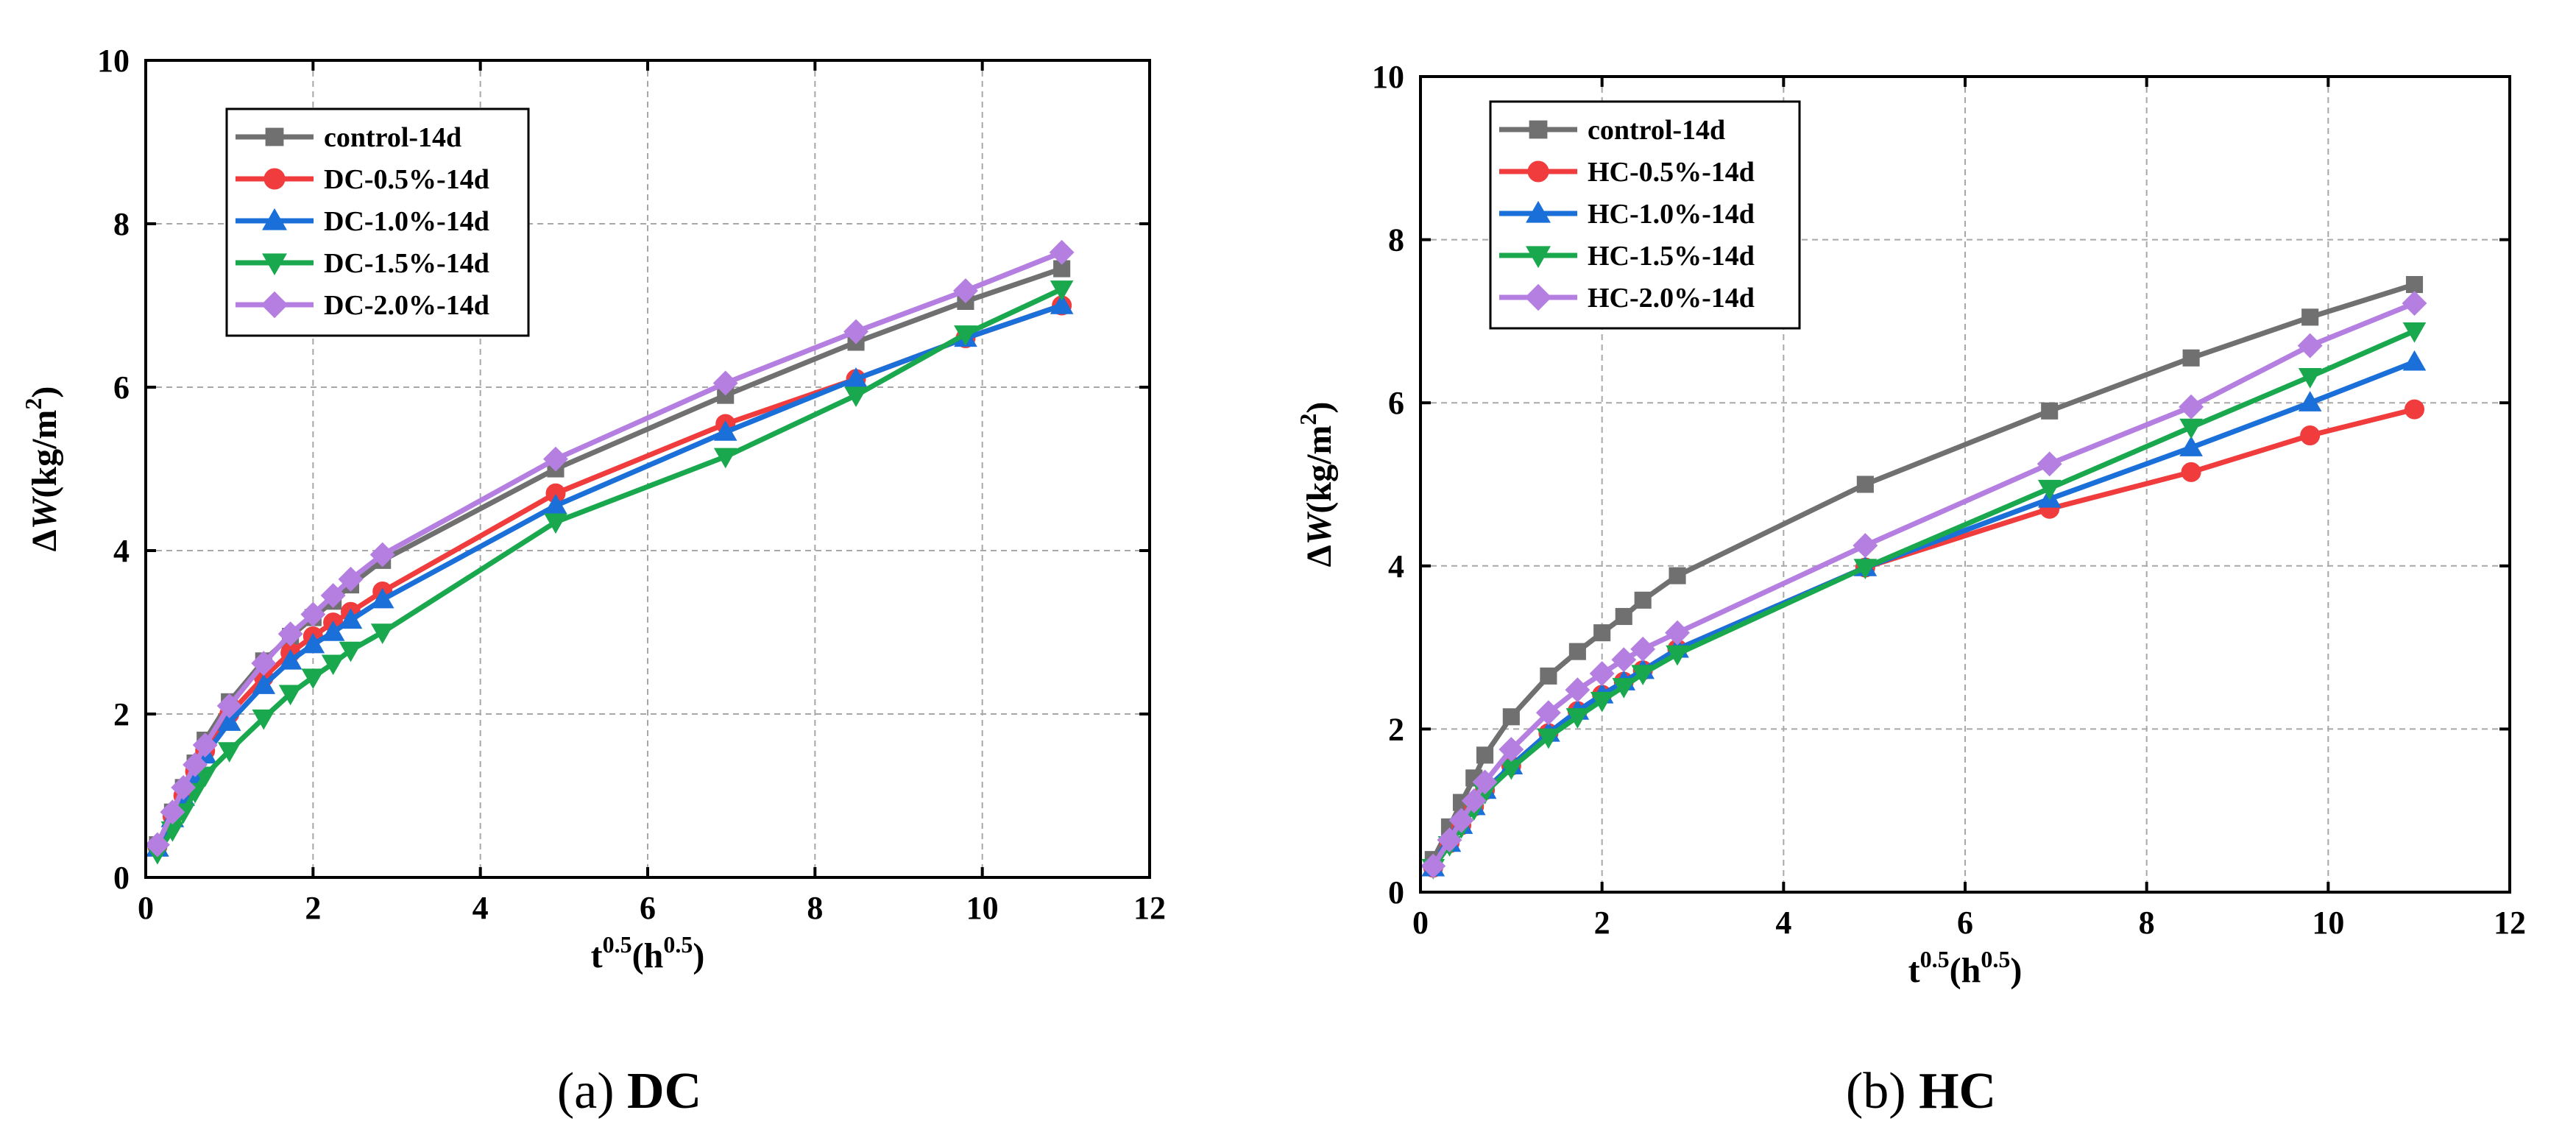  Describe the element at coordinates (121, 224) in the screenshot. I see `y-tick-label: 8` at that location.